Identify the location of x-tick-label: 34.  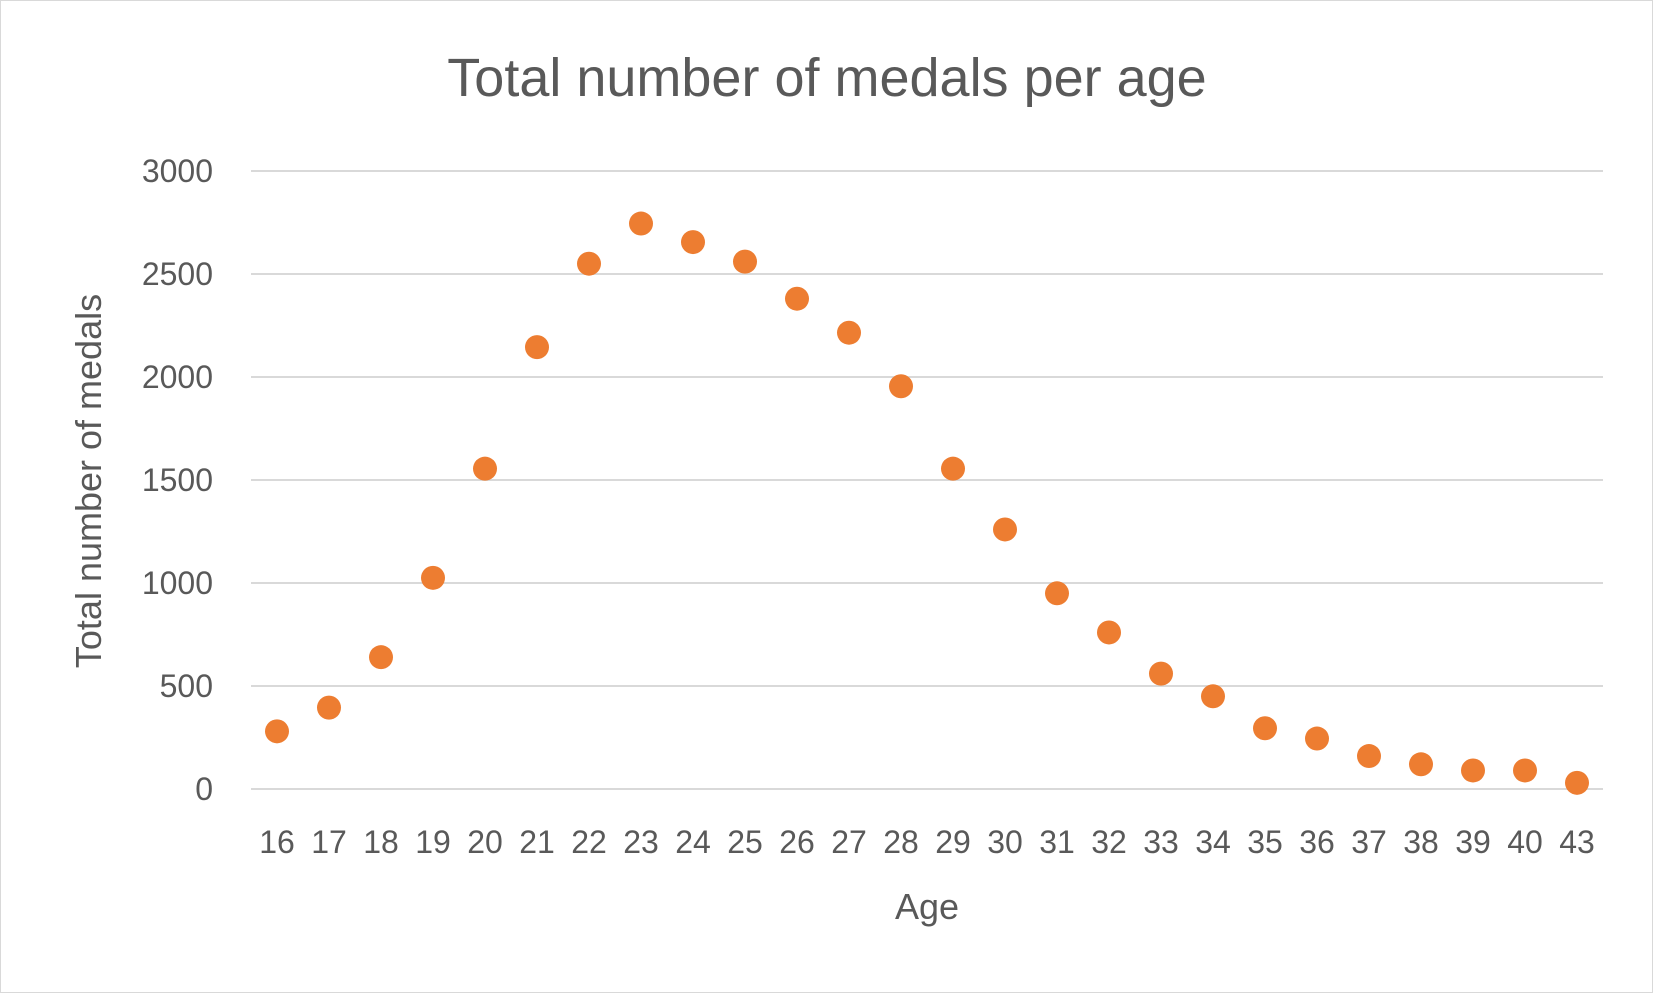
(1213, 842).